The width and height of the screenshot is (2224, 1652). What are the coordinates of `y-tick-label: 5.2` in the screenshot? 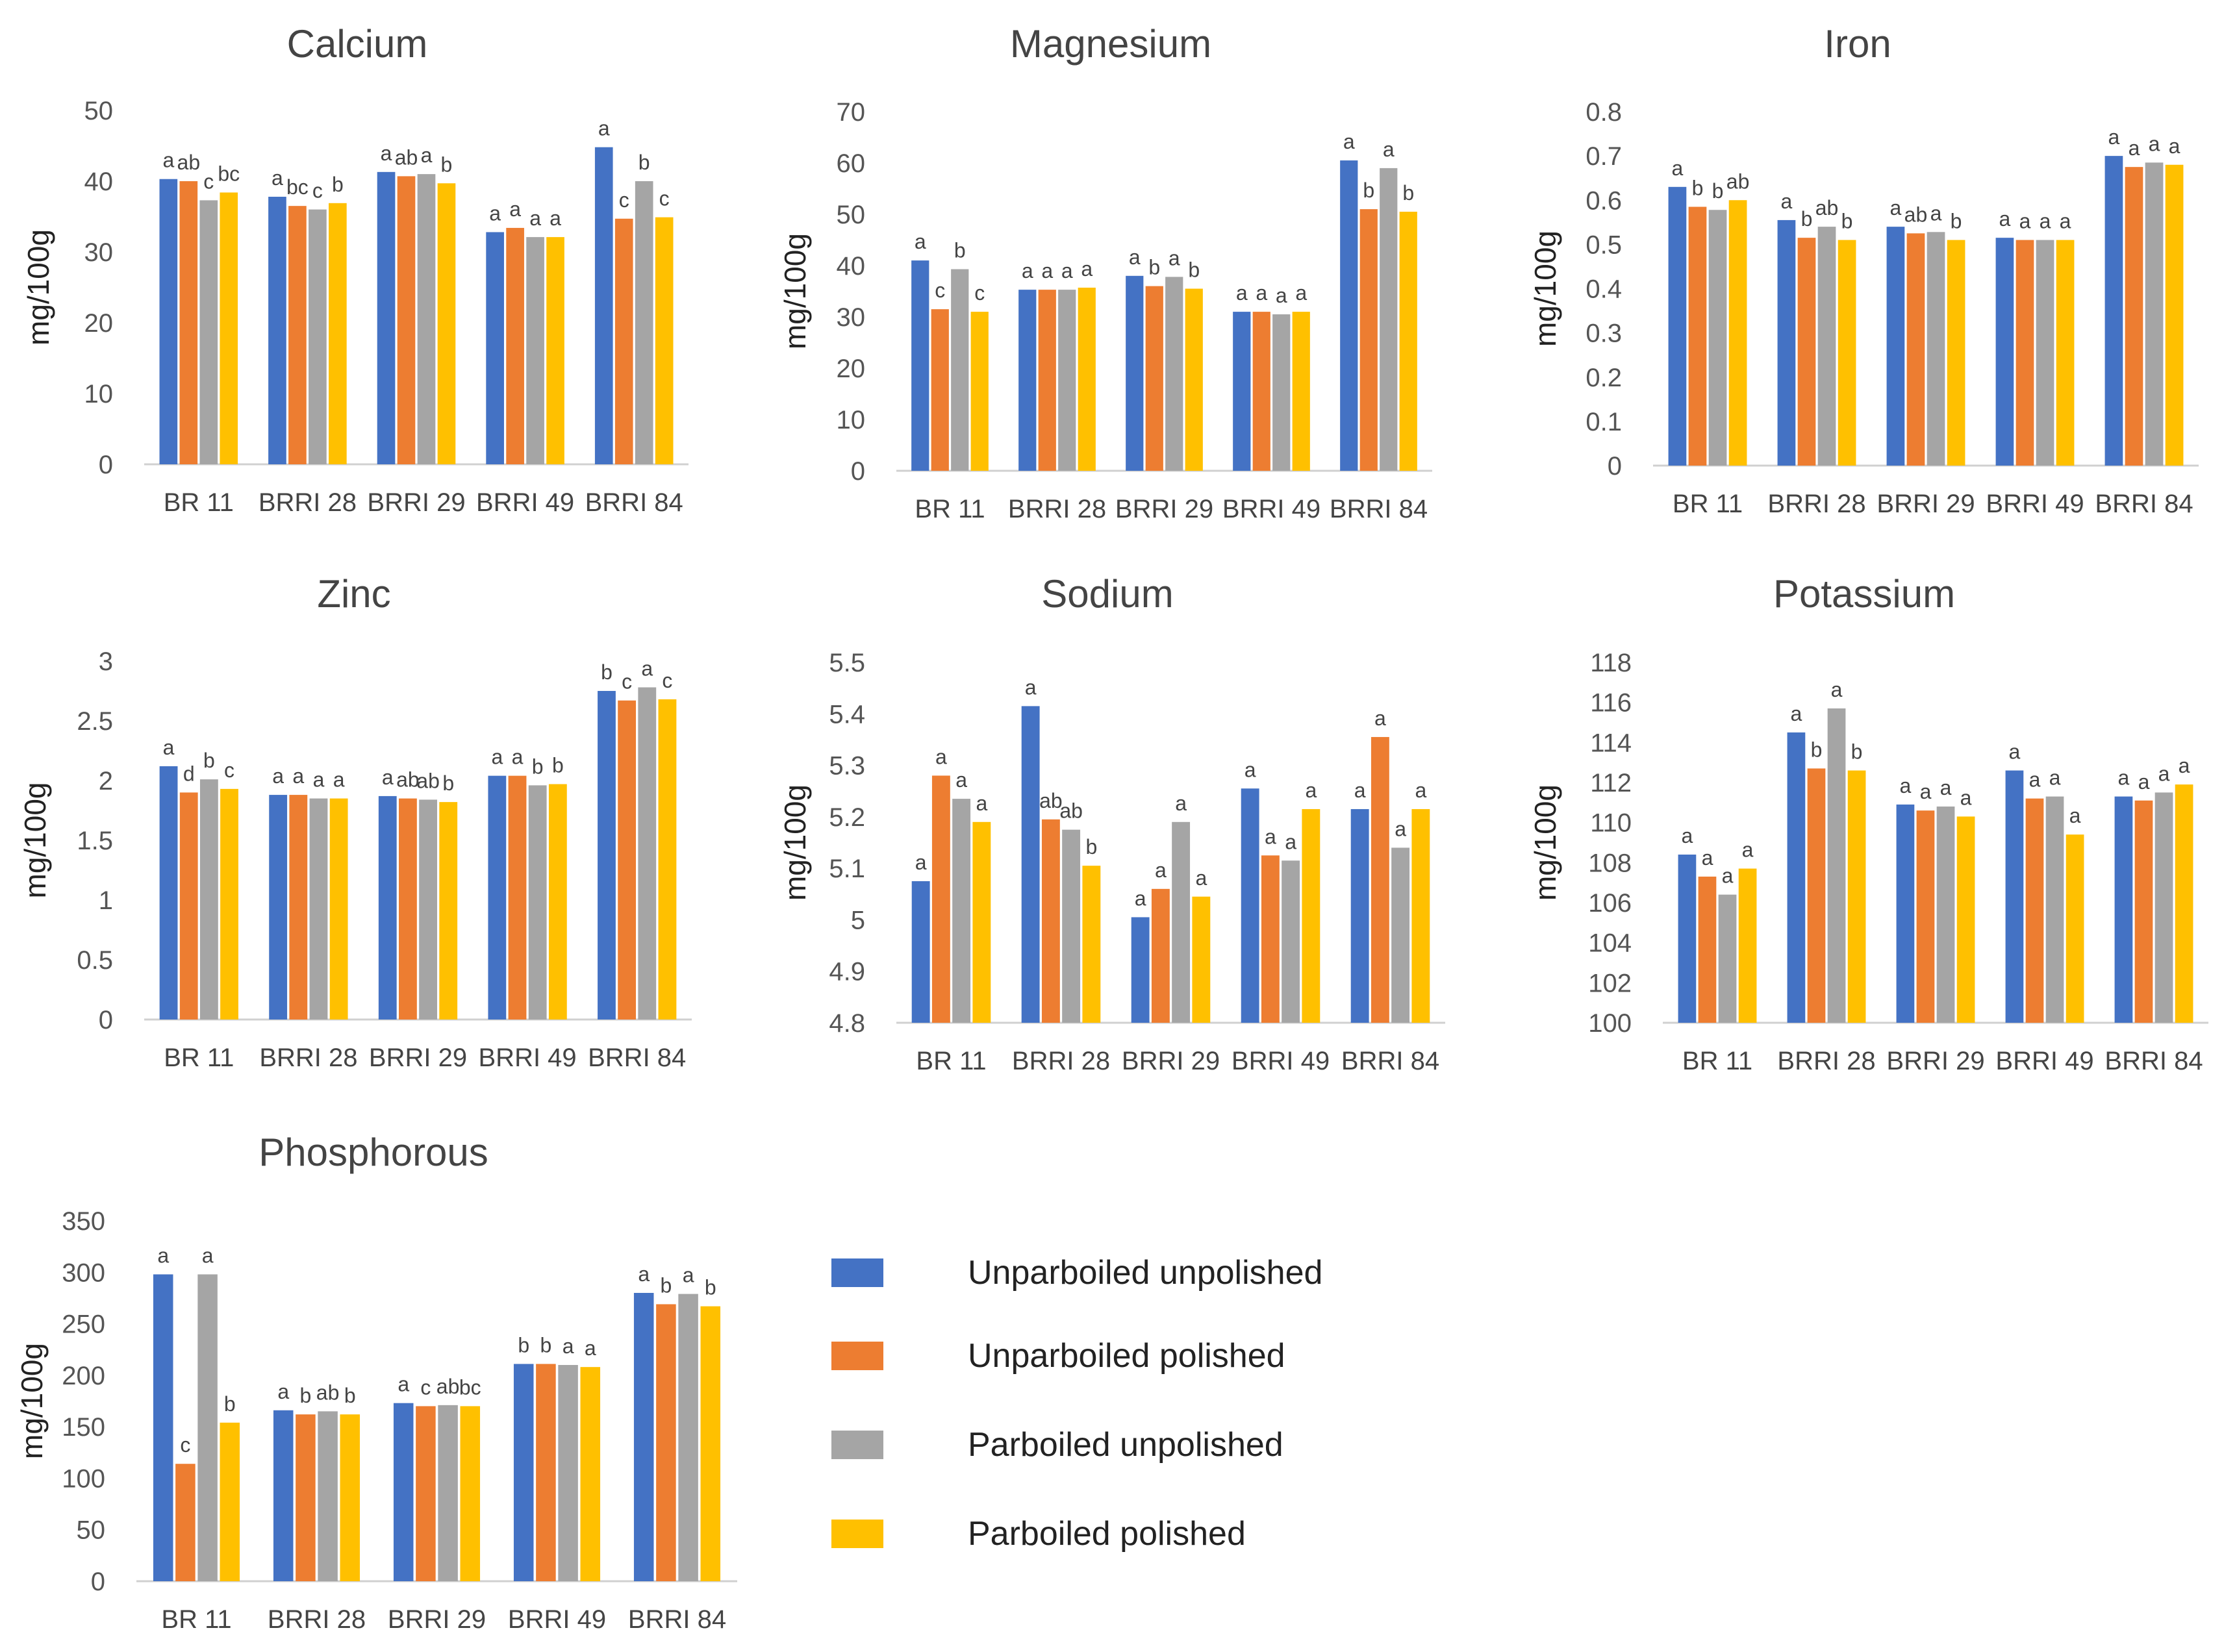 It's located at (847, 818).